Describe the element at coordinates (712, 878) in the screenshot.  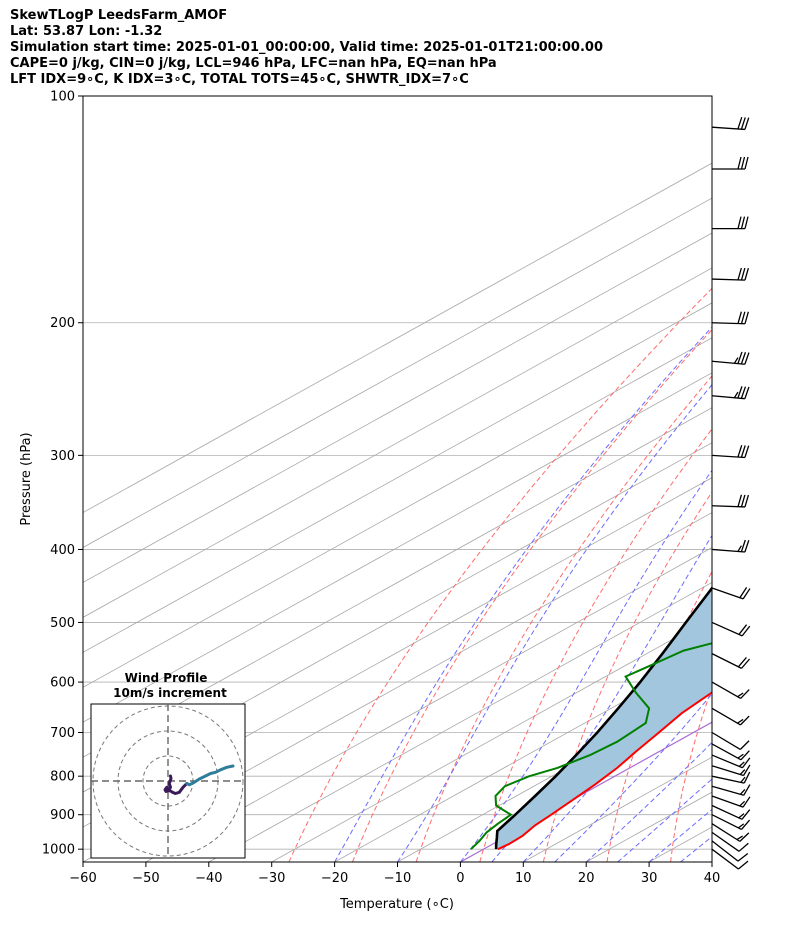
I see `x-tick-label: 40` at that location.